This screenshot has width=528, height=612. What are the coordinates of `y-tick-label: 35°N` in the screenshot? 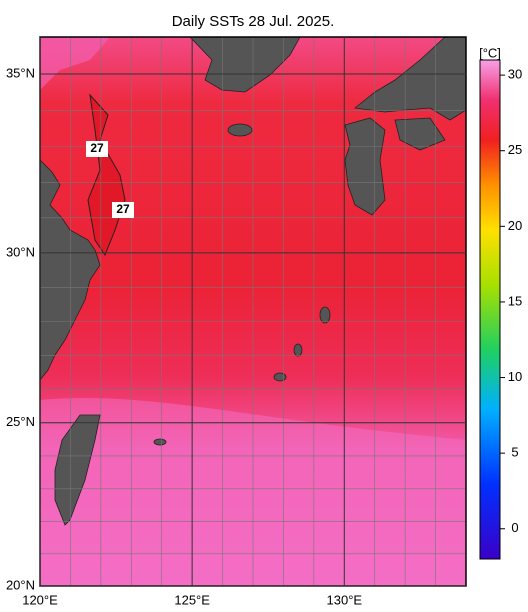 It's located at (20, 72).